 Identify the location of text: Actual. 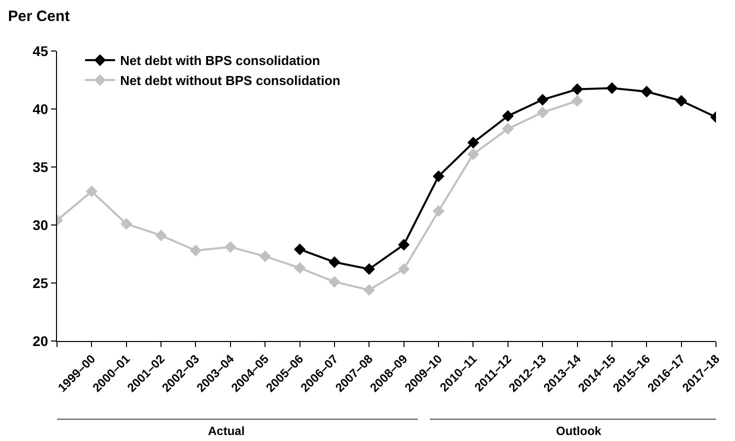
(226, 431).